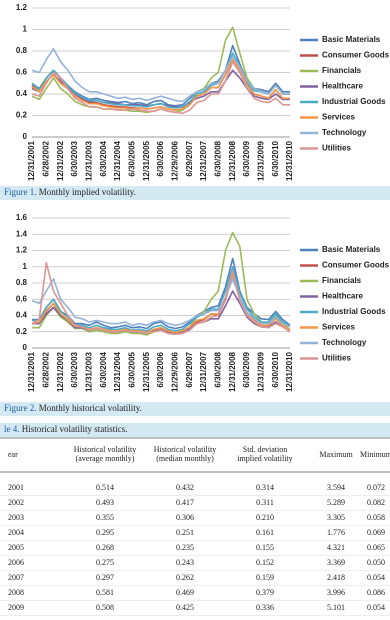  I want to click on table-cell: 0.262, so click(185, 577).